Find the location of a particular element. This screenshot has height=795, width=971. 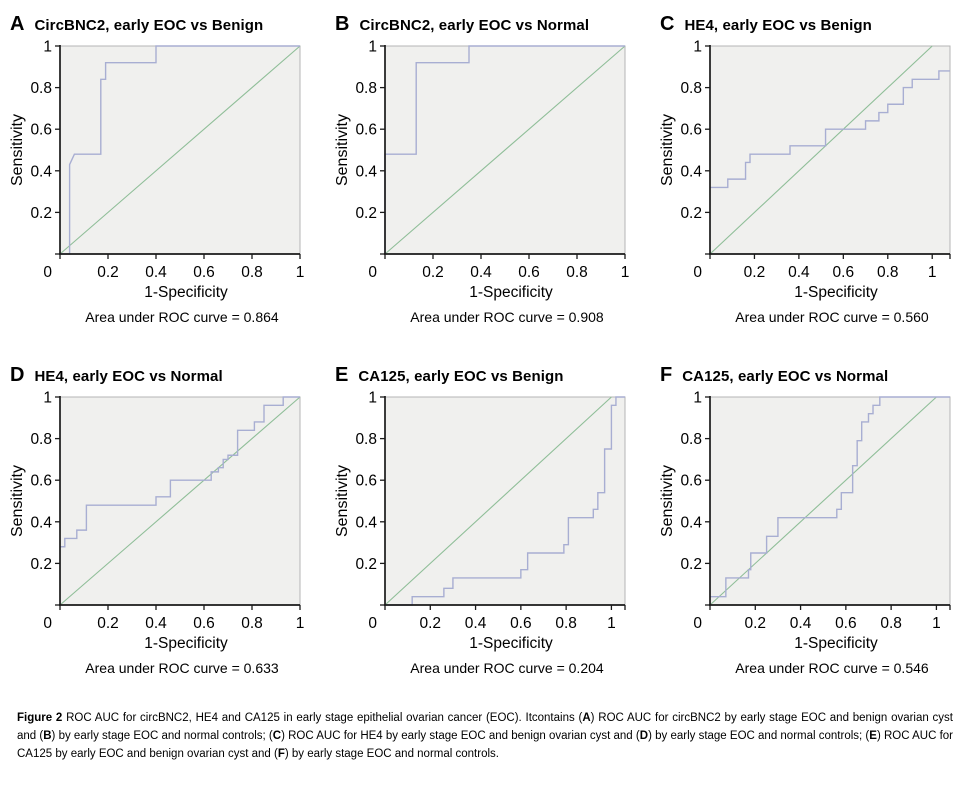

panel-title: E CA125, early EOC vs Benign is located at coordinates (492, 375).